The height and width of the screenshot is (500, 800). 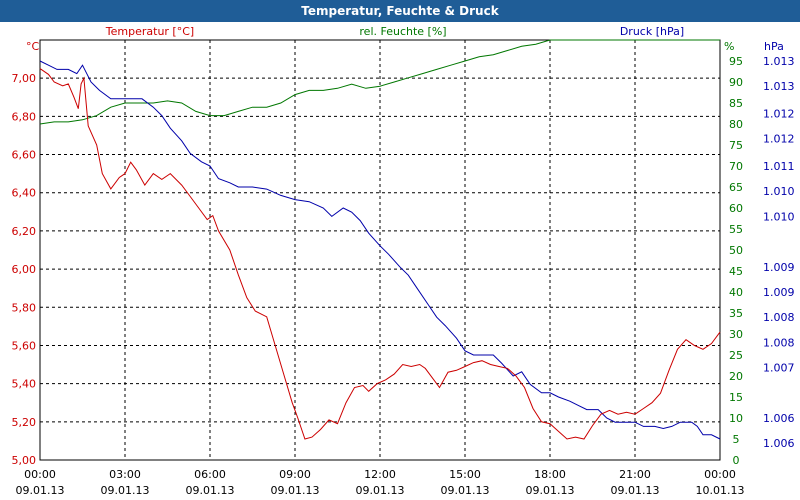 What do you see at coordinates (736, 397) in the screenshot?
I see `humidity-tick-label: 15` at bounding box center [736, 397].